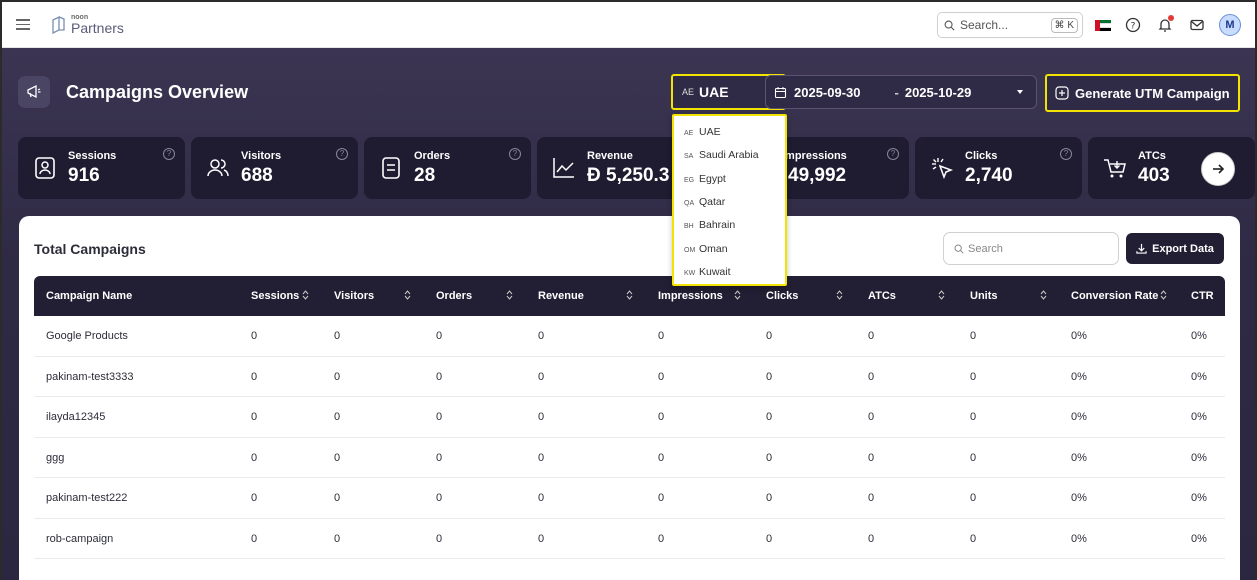 The image size is (1257, 580). What do you see at coordinates (257, 175) in the screenshot?
I see `stat-value: 688` at bounding box center [257, 175].